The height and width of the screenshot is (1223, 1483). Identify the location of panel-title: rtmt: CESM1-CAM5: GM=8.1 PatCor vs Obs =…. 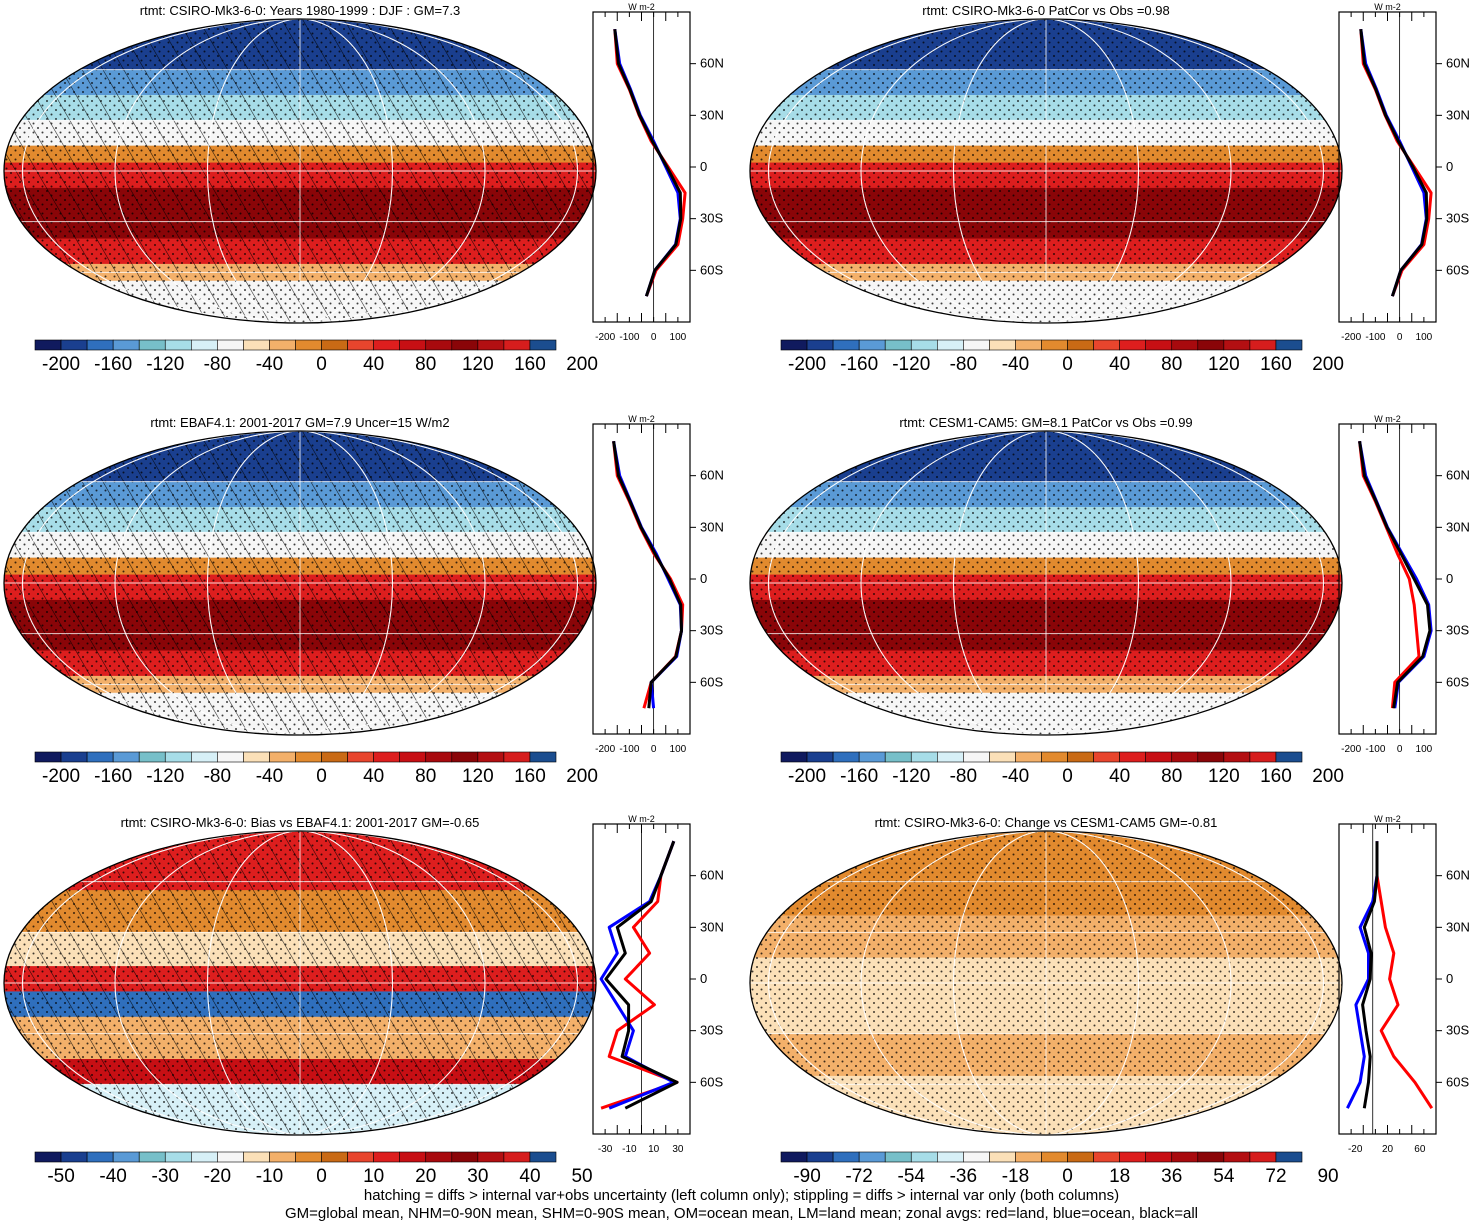
(1045, 422).